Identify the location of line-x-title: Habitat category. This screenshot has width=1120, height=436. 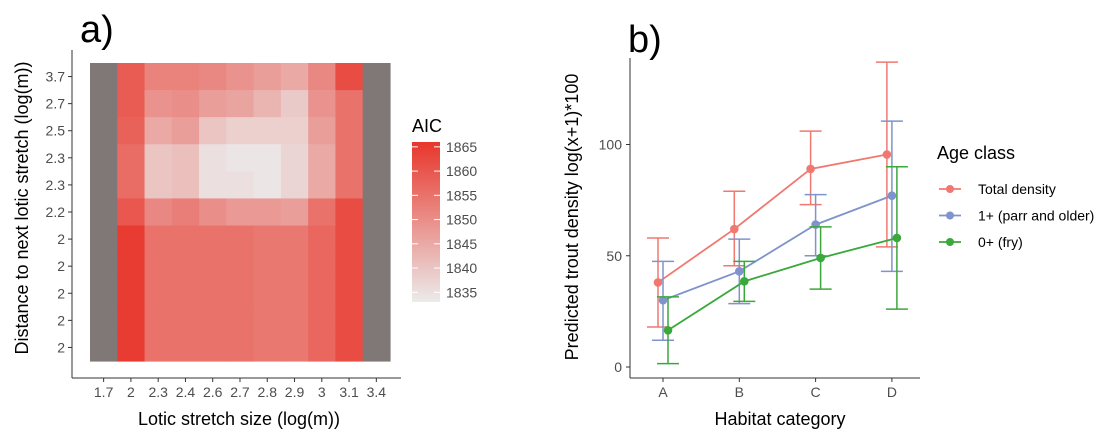
(779, 419).